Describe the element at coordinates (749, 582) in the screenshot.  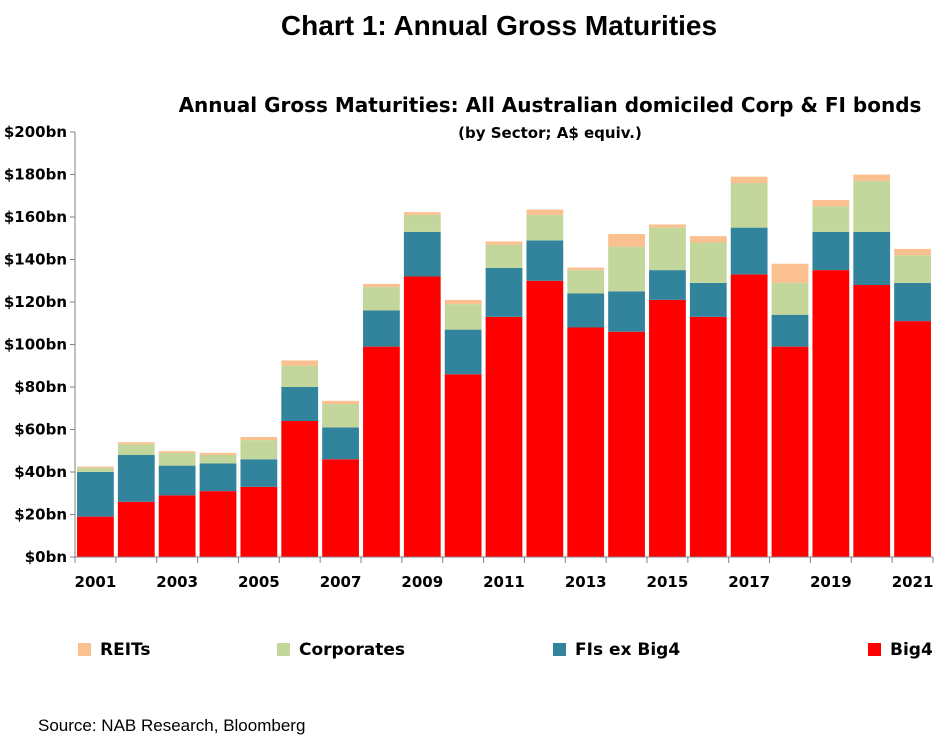
I see `x-tick-label: 2017` at that location.